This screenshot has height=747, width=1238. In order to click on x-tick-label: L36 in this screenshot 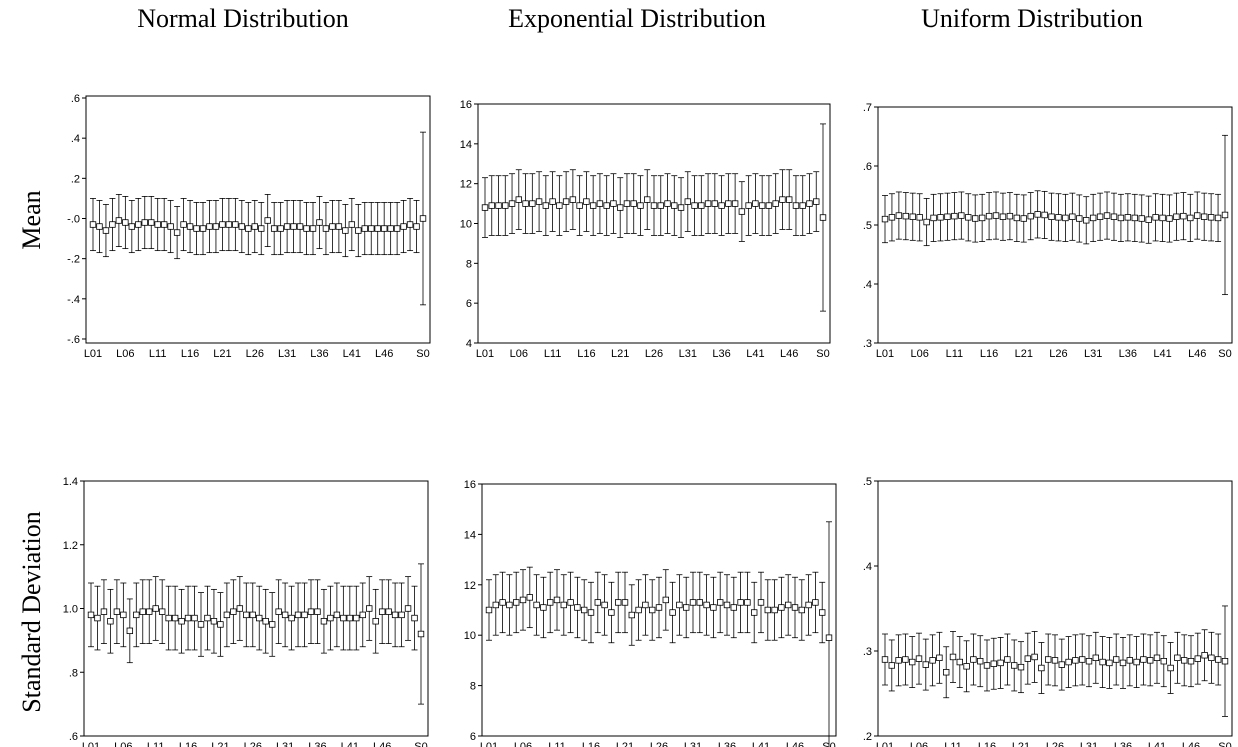, I will do `click(727, 744)`.